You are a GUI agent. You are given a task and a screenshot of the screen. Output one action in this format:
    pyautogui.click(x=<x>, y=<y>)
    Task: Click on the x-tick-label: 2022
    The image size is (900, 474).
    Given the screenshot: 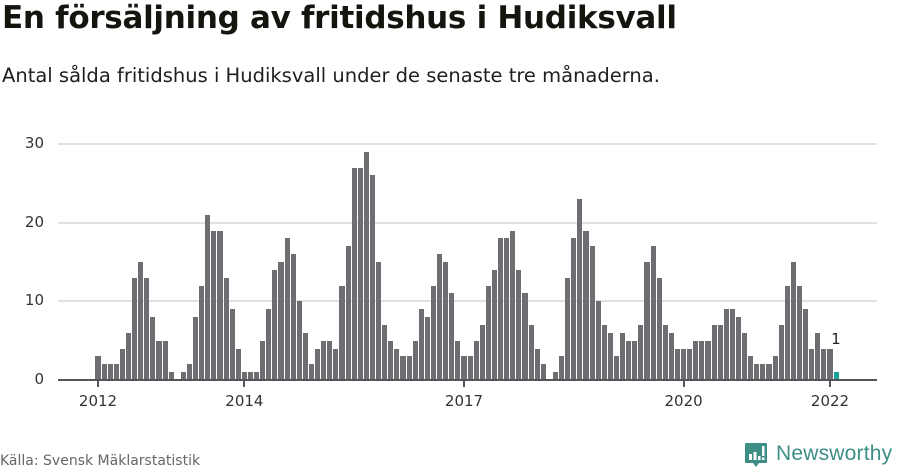 What is the action you would take?
    pyautogui.click(x=830, y=401)
    